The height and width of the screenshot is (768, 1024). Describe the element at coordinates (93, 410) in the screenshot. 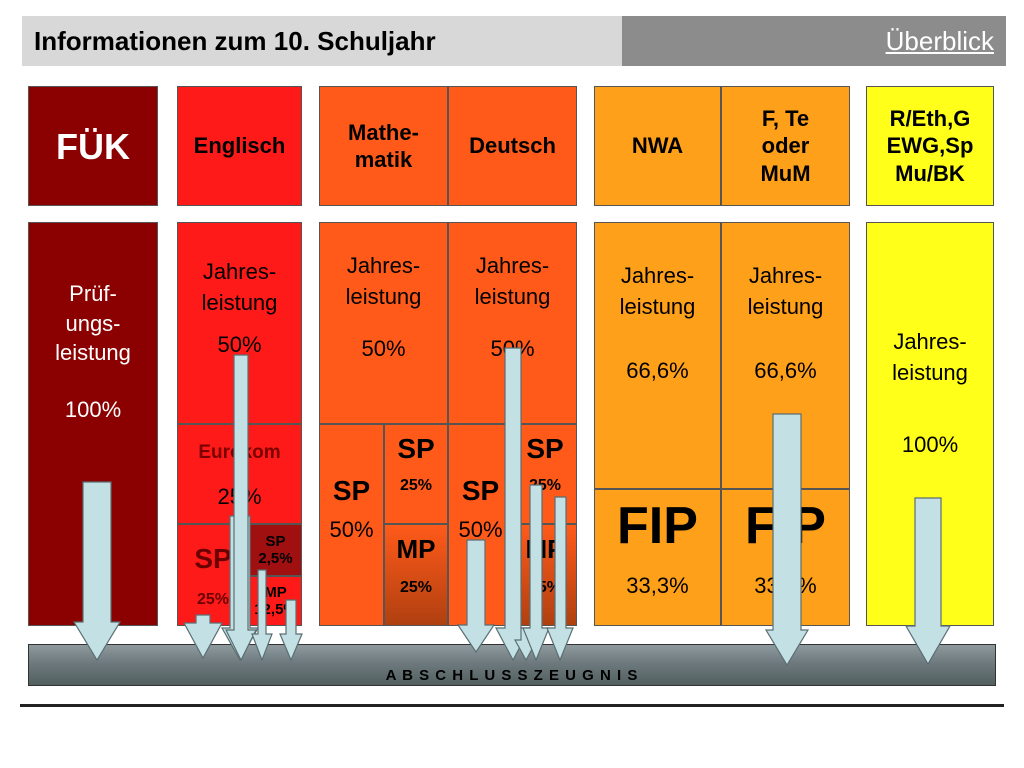

I see `fuek-percent: 100%` at that location.